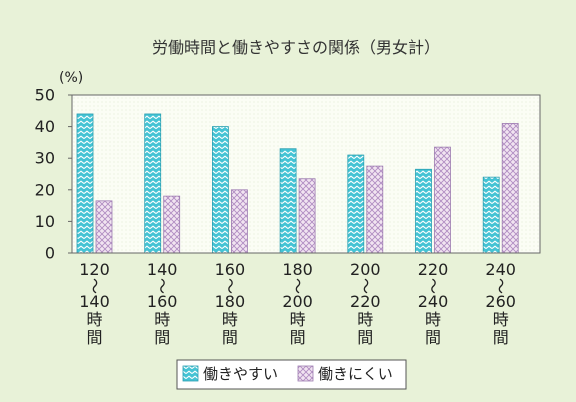 This screenshot has height=402, width=576. What do you see at coordinates (45, 189) in the screenshot?
I see `y-tick-label: 20` at bounding box center [45, 189].